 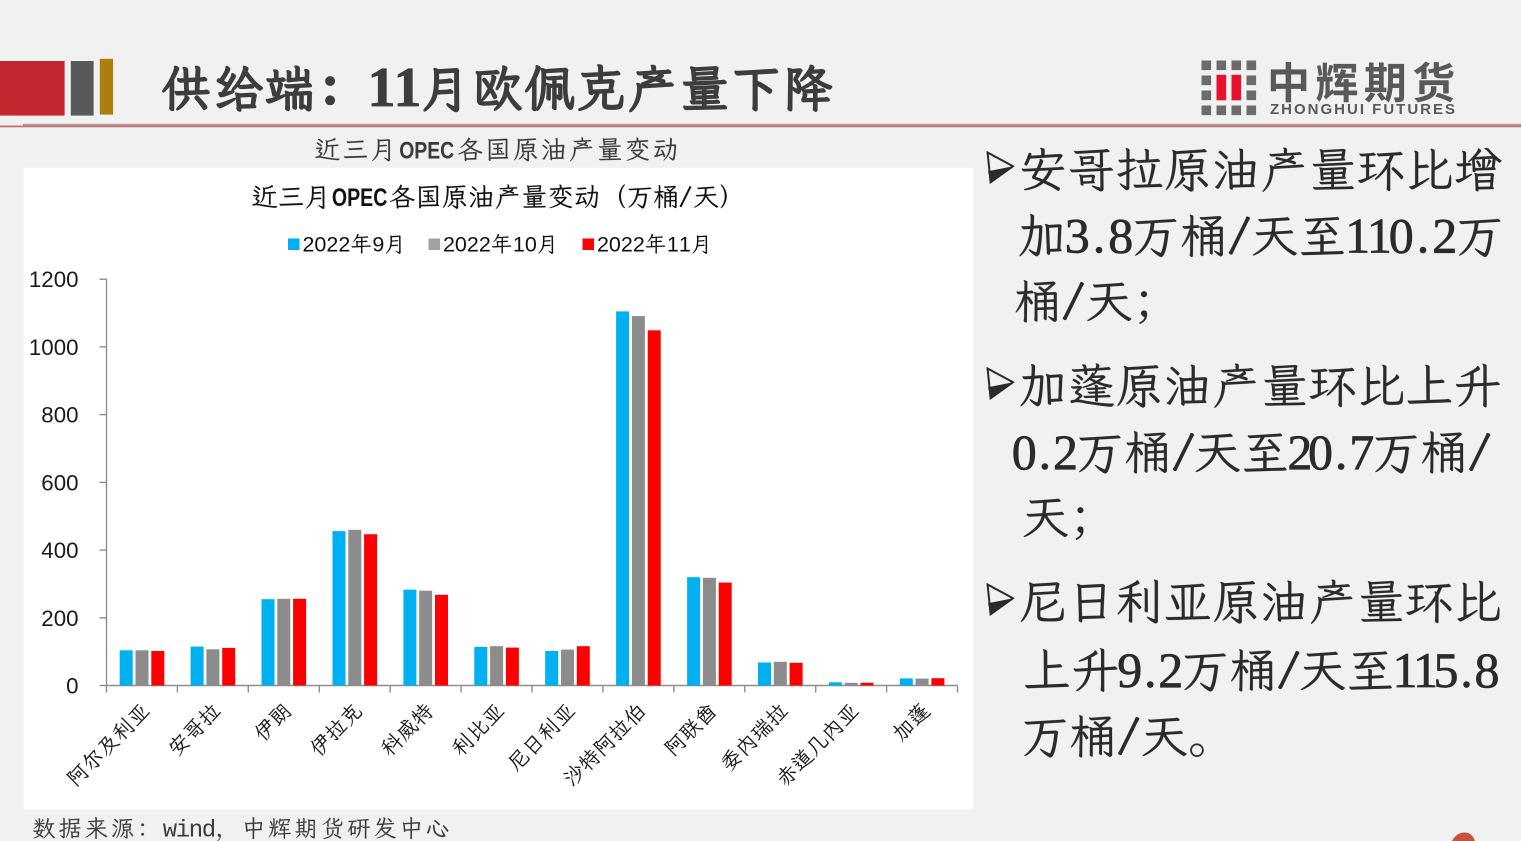 I want to click on svg-text: w, so click(x=170, y=829).